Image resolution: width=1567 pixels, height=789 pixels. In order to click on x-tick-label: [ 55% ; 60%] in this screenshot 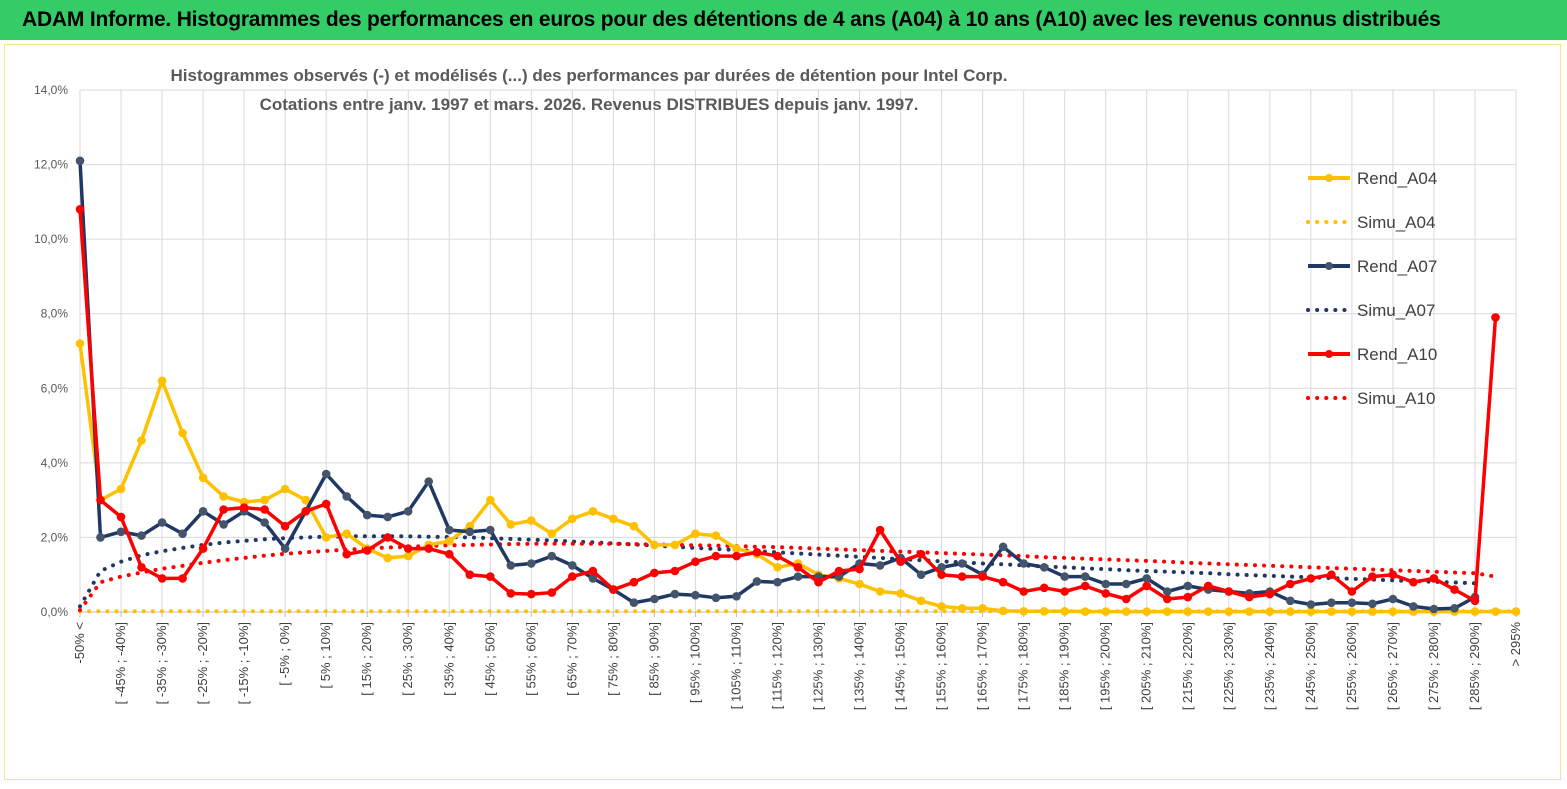, I will do `click(530, 659)`.